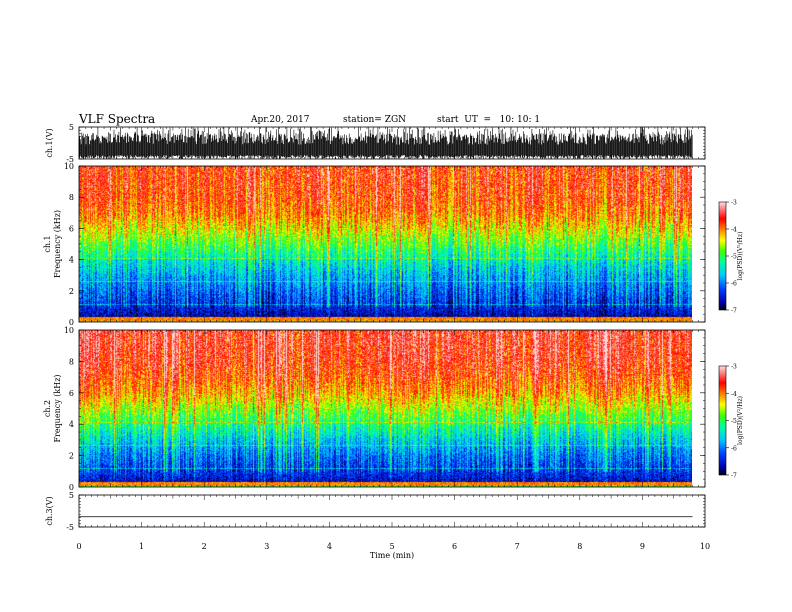 The height and width of the screenshot is (612, 792). What do you see at coordinates (71, 260) in the screenshot?
I see `sp1-ytick-label: 4` at bounding box center [71, 260].